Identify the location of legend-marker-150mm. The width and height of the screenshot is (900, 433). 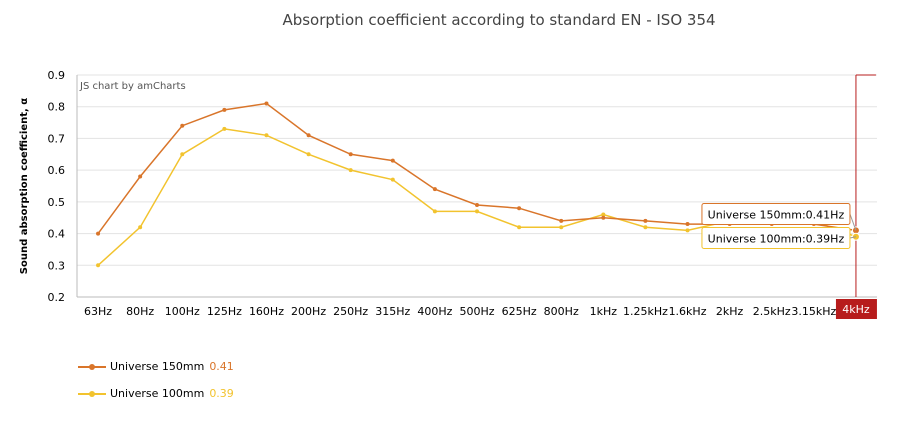
(92, 367).